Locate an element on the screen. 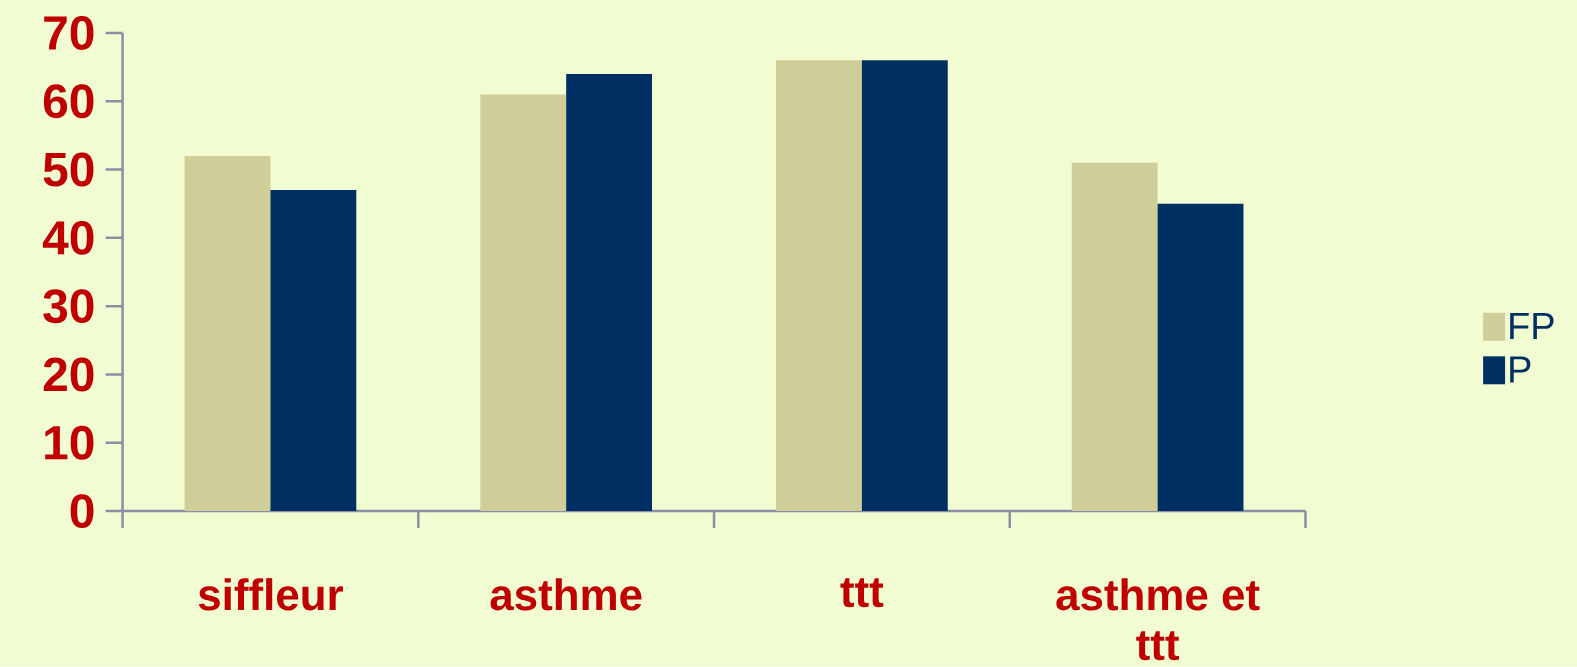 Image resolution: width=1577 pixels, height=667 pixels. x-tick-label: siffleur is located at coordinates (270, 594).